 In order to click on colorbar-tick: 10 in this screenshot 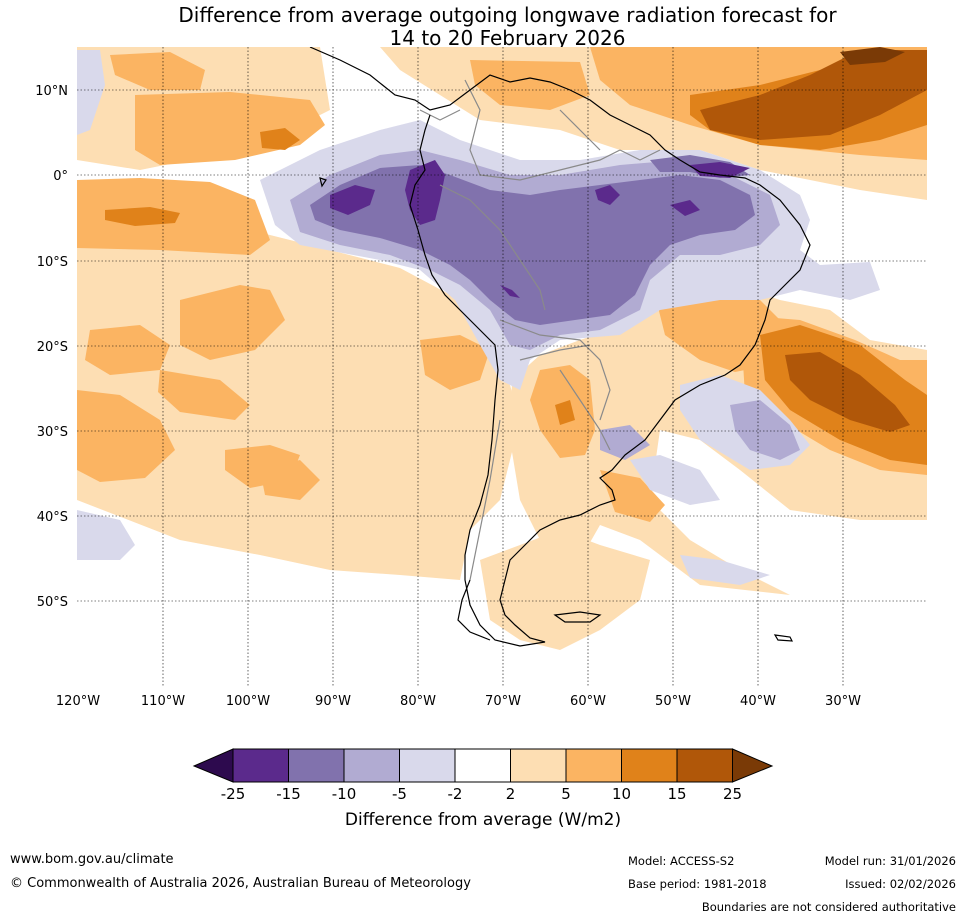, I will do `click(621, 794)`.